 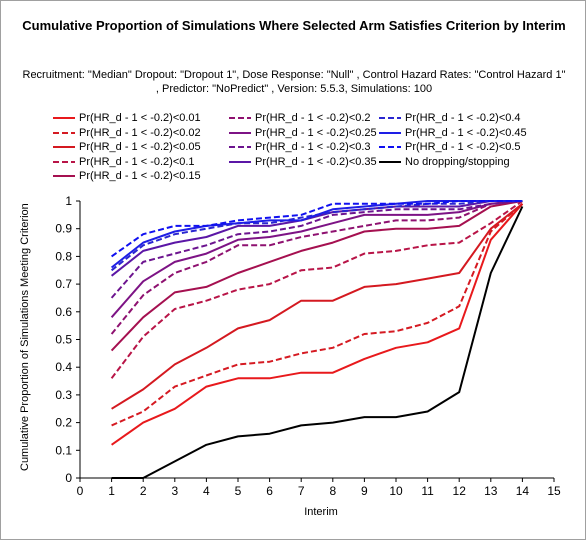 I want to click on legend-item: Pr(HR_d - 1 < -0.2)<0.35, so click(x=303, y=162).